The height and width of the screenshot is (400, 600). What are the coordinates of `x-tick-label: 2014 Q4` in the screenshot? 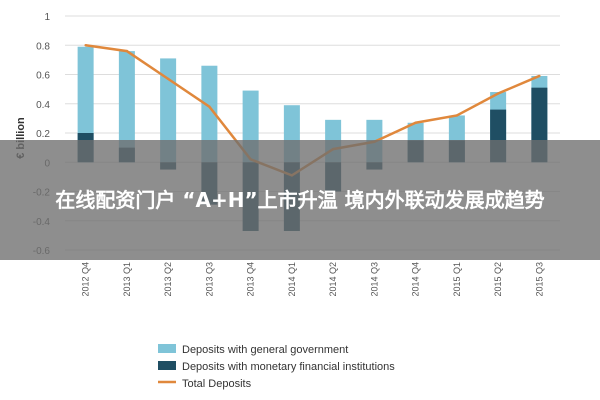 It's located at (416, 279).